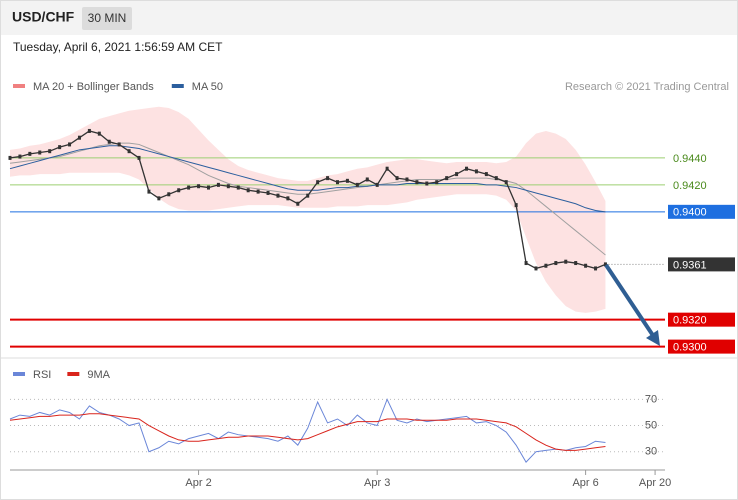 Image resolution: width=738 pixels, height=500 pixels. Describe the element at coordinates (690, 265) in the screenshot. I see `level-label: 0.9361` at that location.